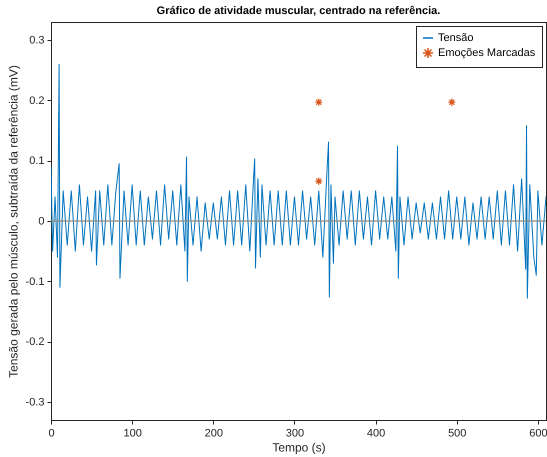  What do you see at coordinates (538, 434) in the screenshot?
I see `x-tick-label: 600` at bounding box center [538, 434].